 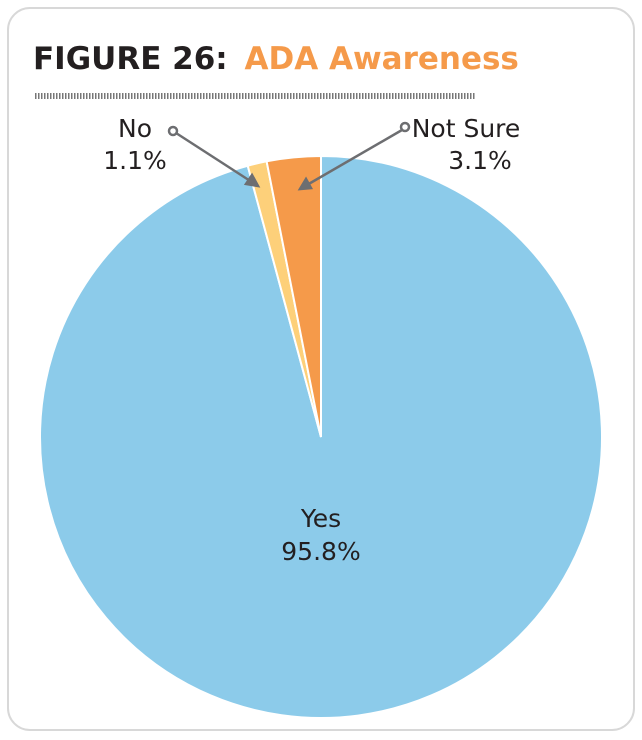 I want to click on value-label: 1.1%, so click(x=135, y=160).